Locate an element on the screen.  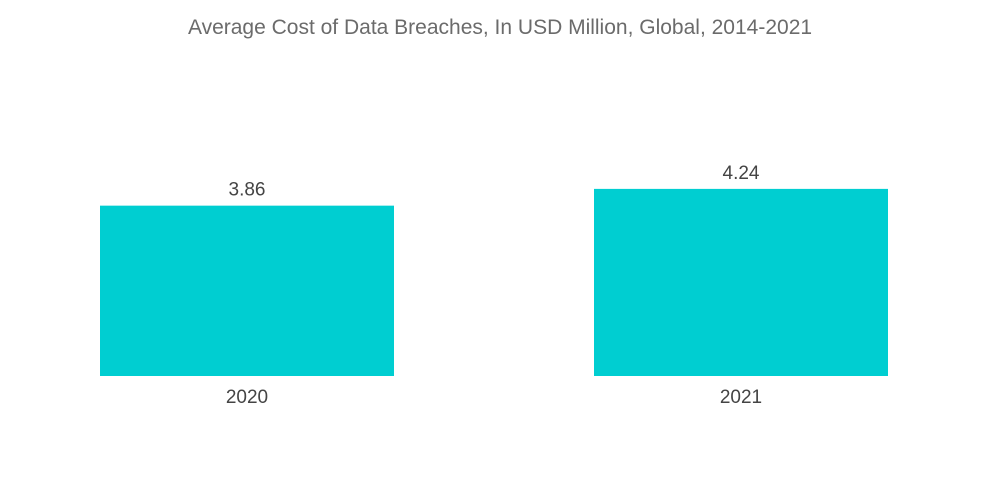
data-label-2020: 3.86 is located at coordinates (247, 190).